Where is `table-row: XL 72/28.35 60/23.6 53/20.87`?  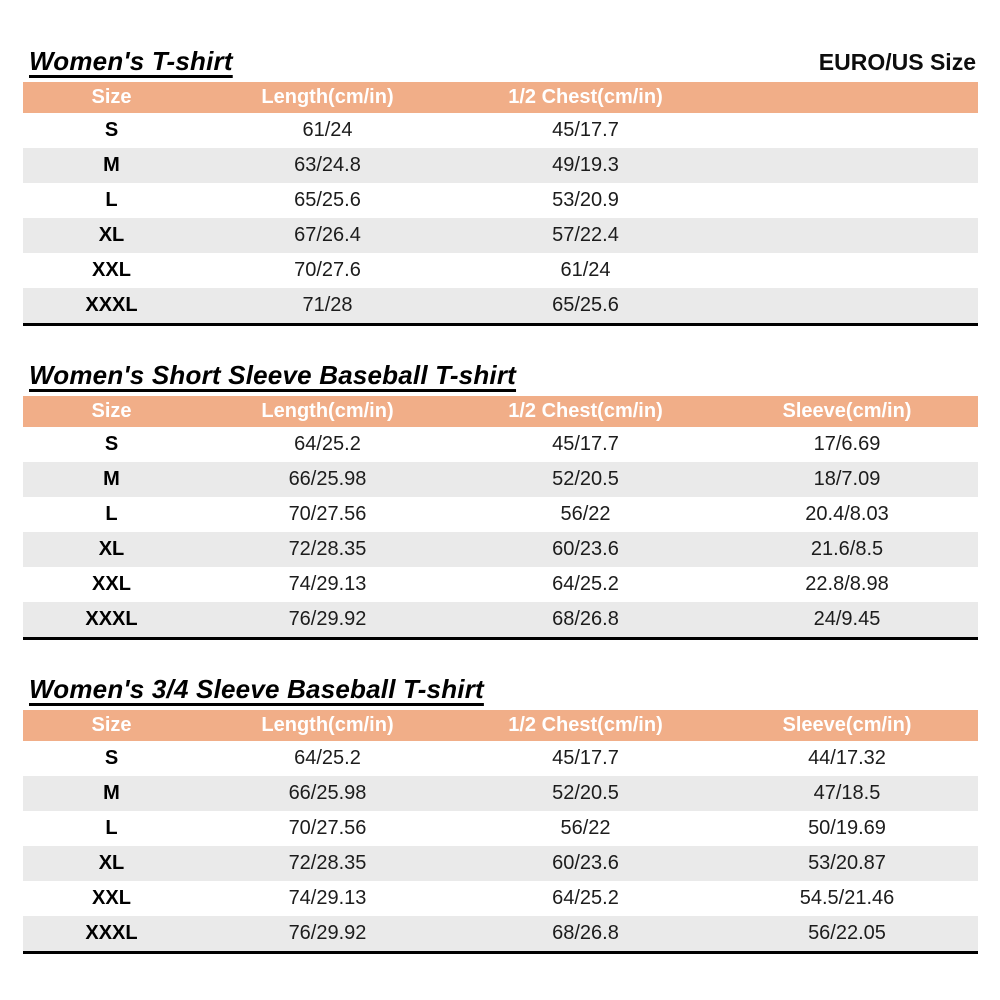 table-row: XL 72/28.35 60/23.6 53/20.87 is located at coordinates (500, 863).